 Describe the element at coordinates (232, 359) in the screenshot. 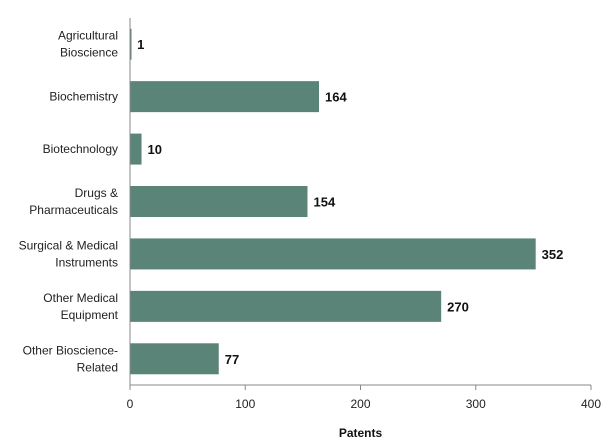

I see `data-label: 77` at that location.